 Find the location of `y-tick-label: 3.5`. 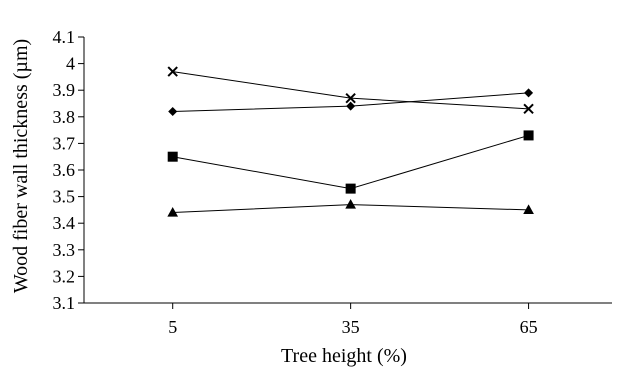

y-tick-label: 3.5 is located at coordinates (64, 197).